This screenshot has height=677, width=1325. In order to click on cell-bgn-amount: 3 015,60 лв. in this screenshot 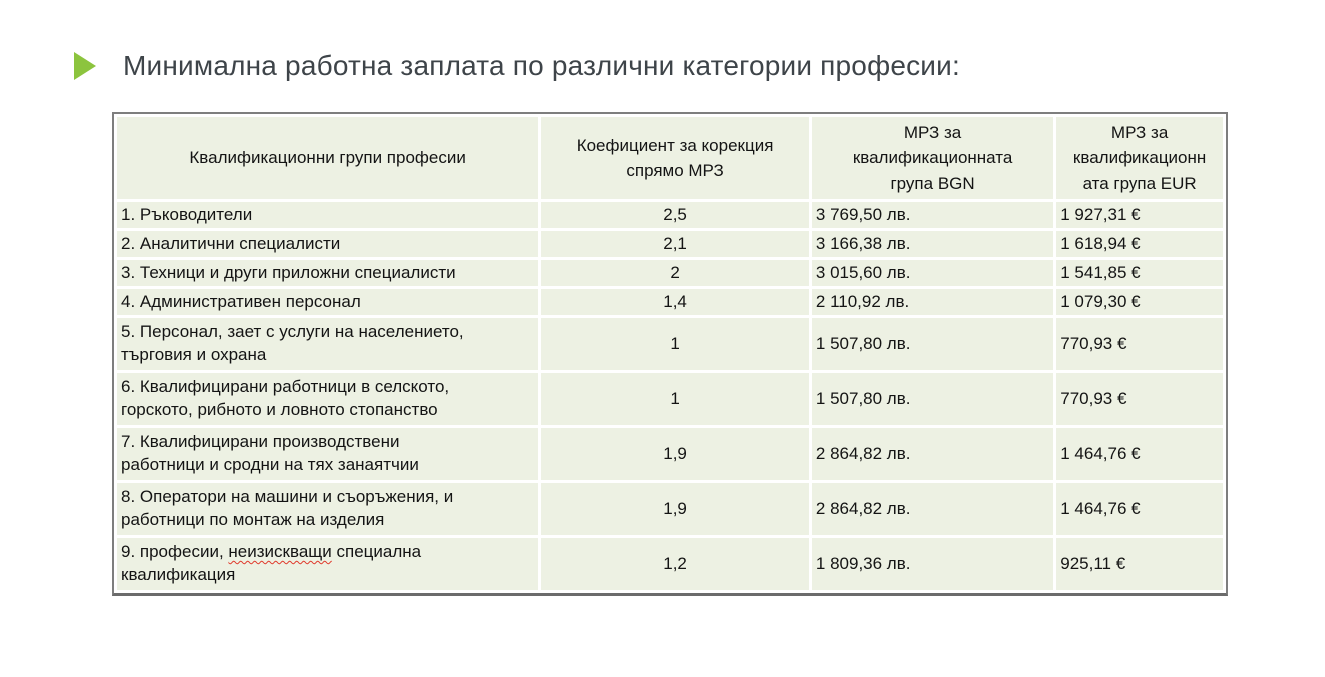, I will do `click(932, 273)`.